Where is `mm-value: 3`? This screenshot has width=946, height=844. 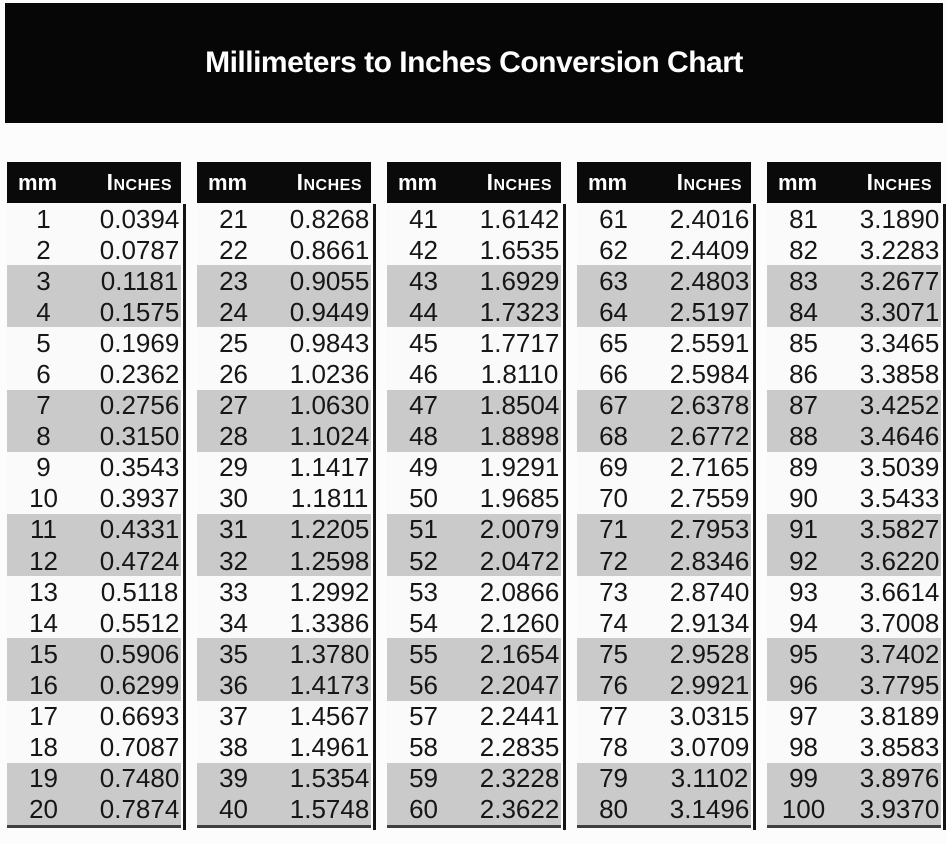 mm-value: 3 is located at coordinates (43, 280).